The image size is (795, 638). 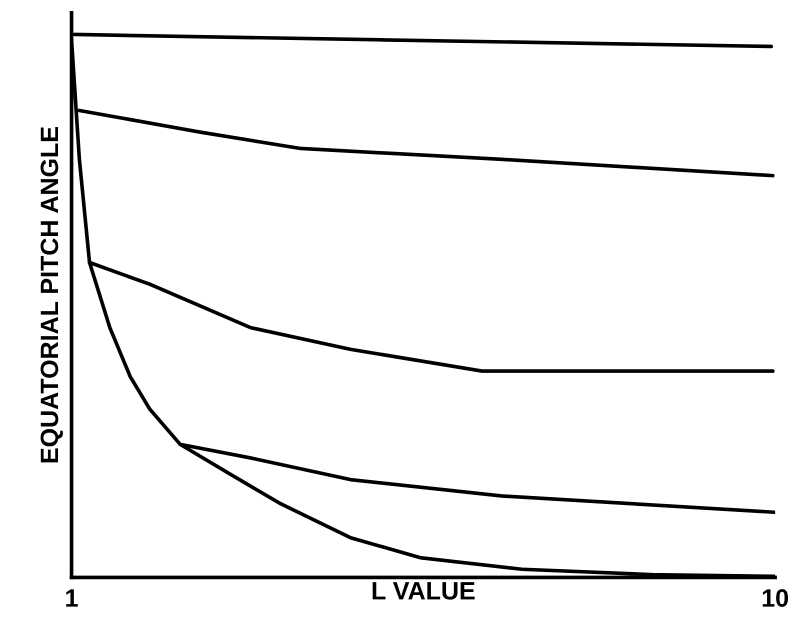 What do you see at coordinates (423, 591) in the screenshot?
I see `x-axis-title: L VALUE` at bounding box center [423, 591].